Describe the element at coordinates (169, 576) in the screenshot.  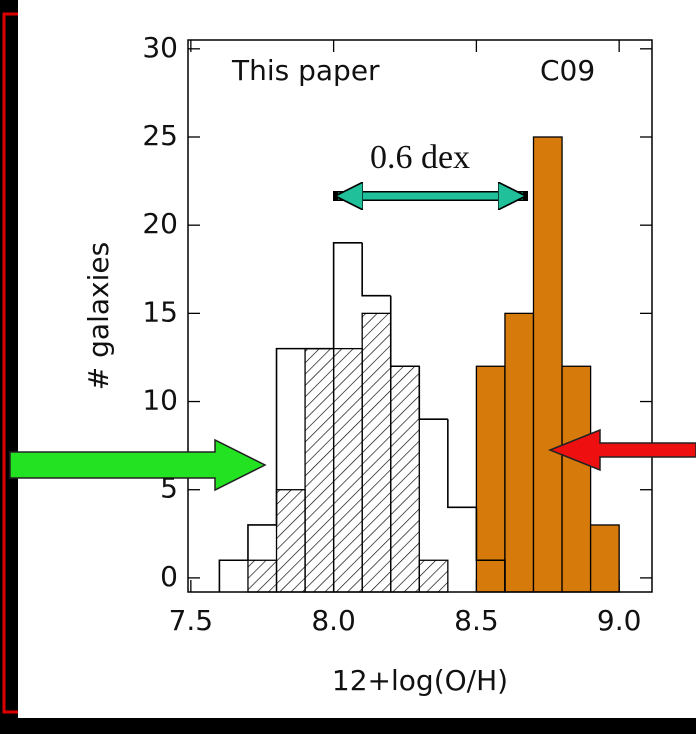
I see `y-tick-label: 0` at that location.